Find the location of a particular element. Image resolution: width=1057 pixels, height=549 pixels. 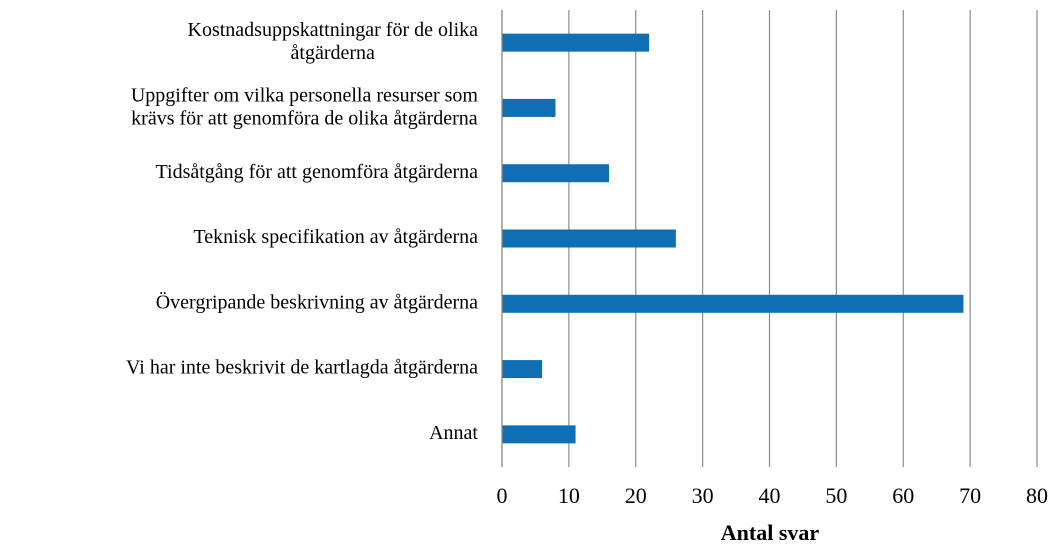

x-tick-label: 80 is located at coordinates (1037, 495).